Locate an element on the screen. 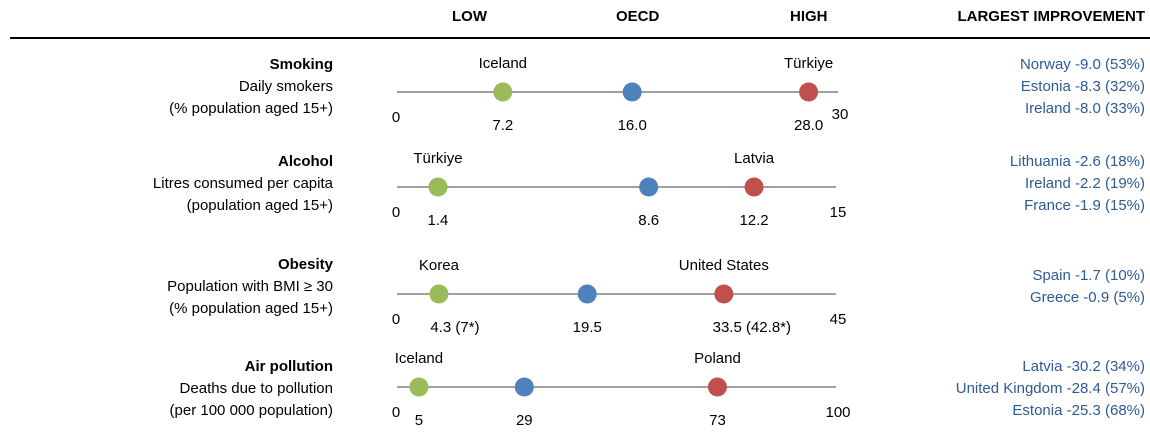 The image size is (1150, 444). improvement-item: Estonia -8.3 (32%) is located at coordinates (1082, 86).